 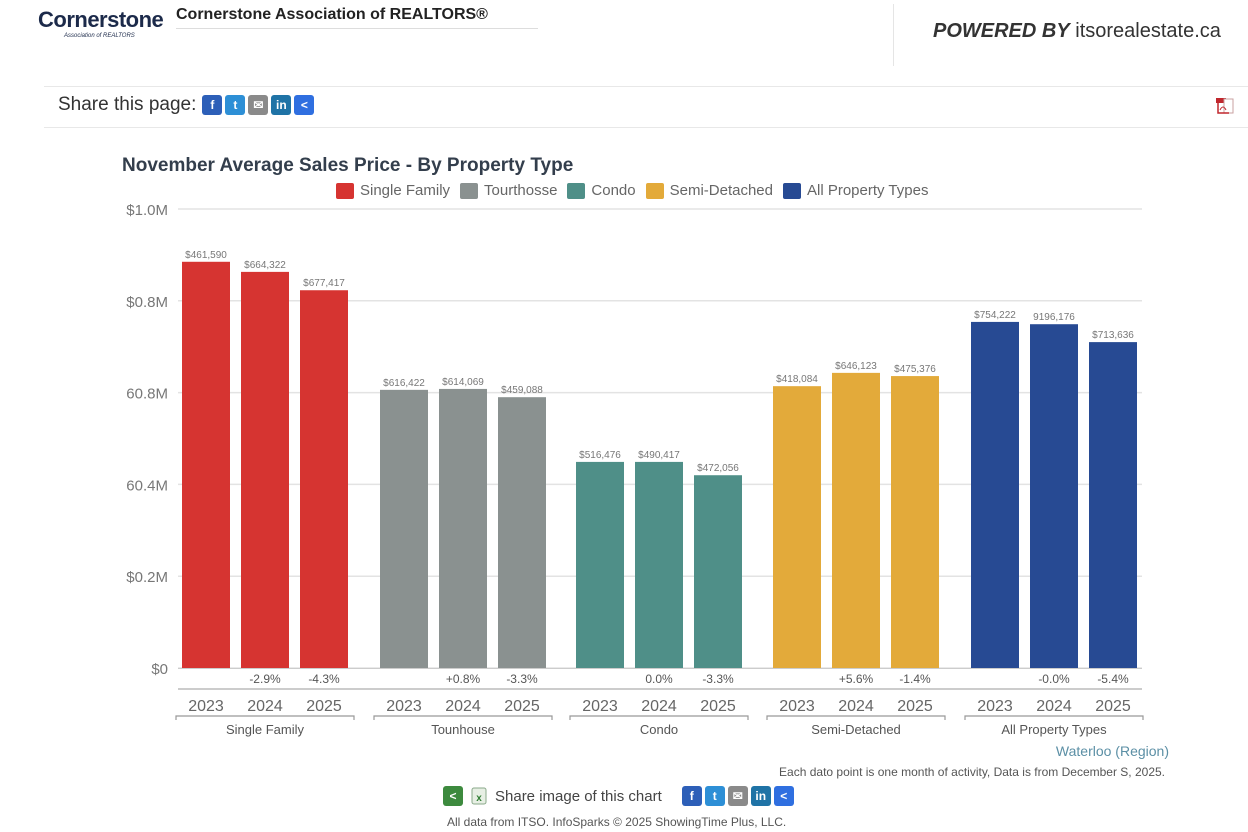 What do you see at coordinates (324, 283) in the screenshot?
I see `bar-value-label: $677,417` at bounding box center [324, 283].